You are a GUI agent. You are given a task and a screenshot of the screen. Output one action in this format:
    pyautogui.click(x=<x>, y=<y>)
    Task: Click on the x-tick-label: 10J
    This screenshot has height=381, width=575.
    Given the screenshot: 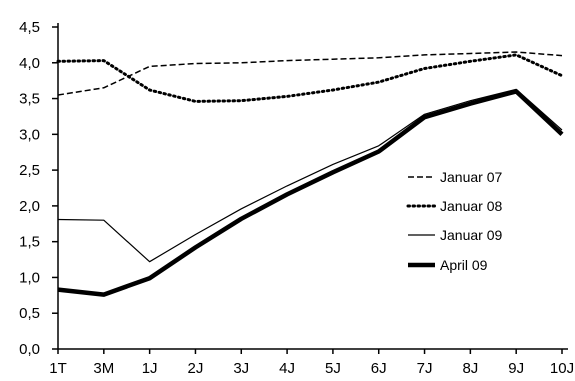 What is the action you would take?
    pyautogui.click(x=562, y=368)
    